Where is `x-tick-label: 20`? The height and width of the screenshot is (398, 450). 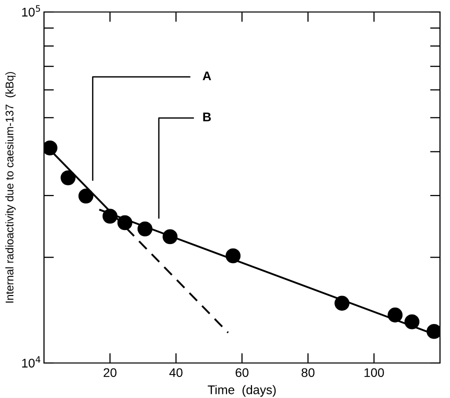
x-tick-label: 20 is located at coordinates (110, 373).